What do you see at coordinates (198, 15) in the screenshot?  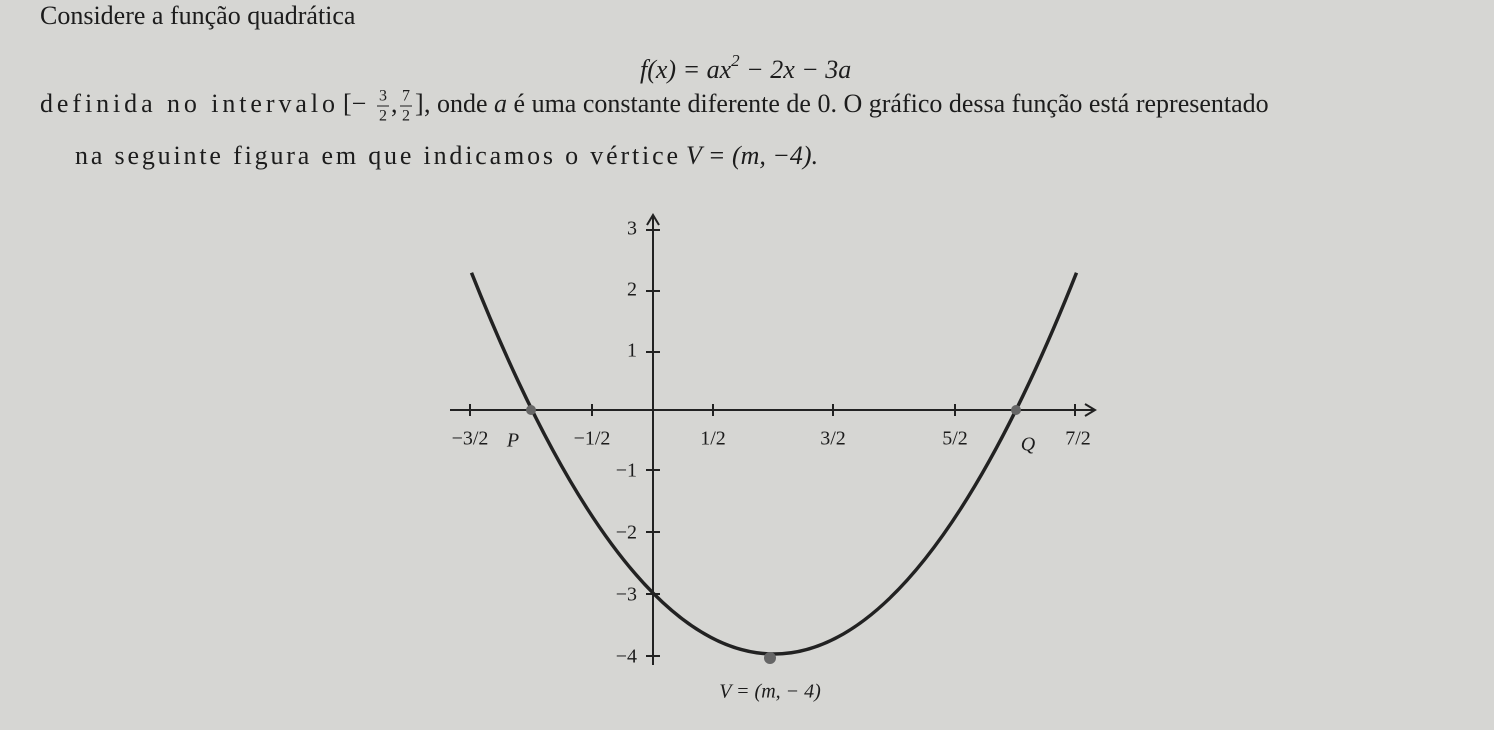 I see `heading: Considere a função quadrática` at bounding box center [198, 15].